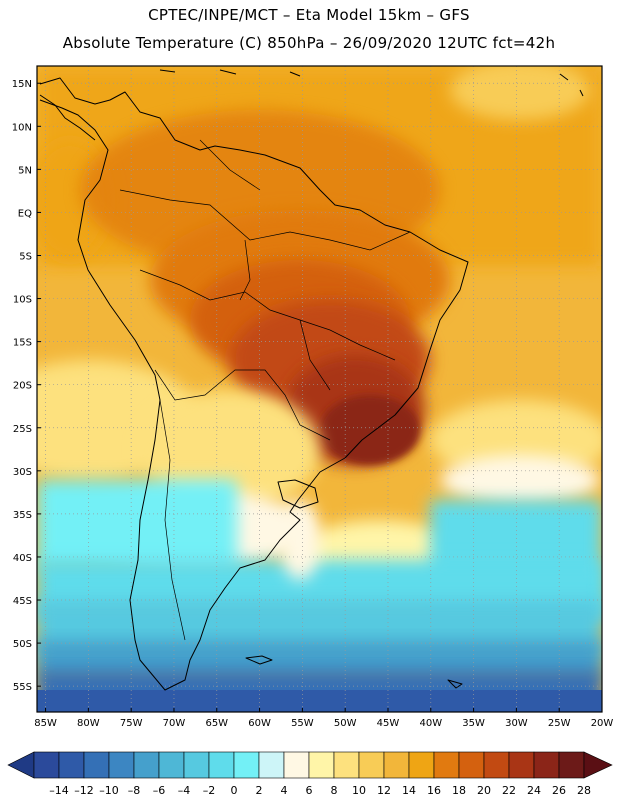 The width and height of the screenshot is (618, 800). Describe the element at coordinates (216, 723) in the screenshot. I see `lon-label: 65W` at that location.